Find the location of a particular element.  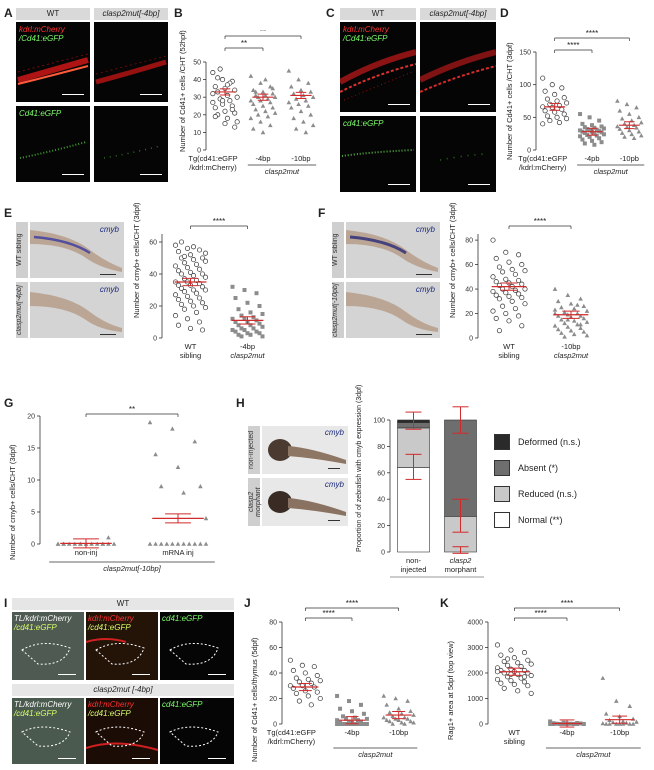

panel-h-tag-bot: cmyb is located at coordinates (334, 484).